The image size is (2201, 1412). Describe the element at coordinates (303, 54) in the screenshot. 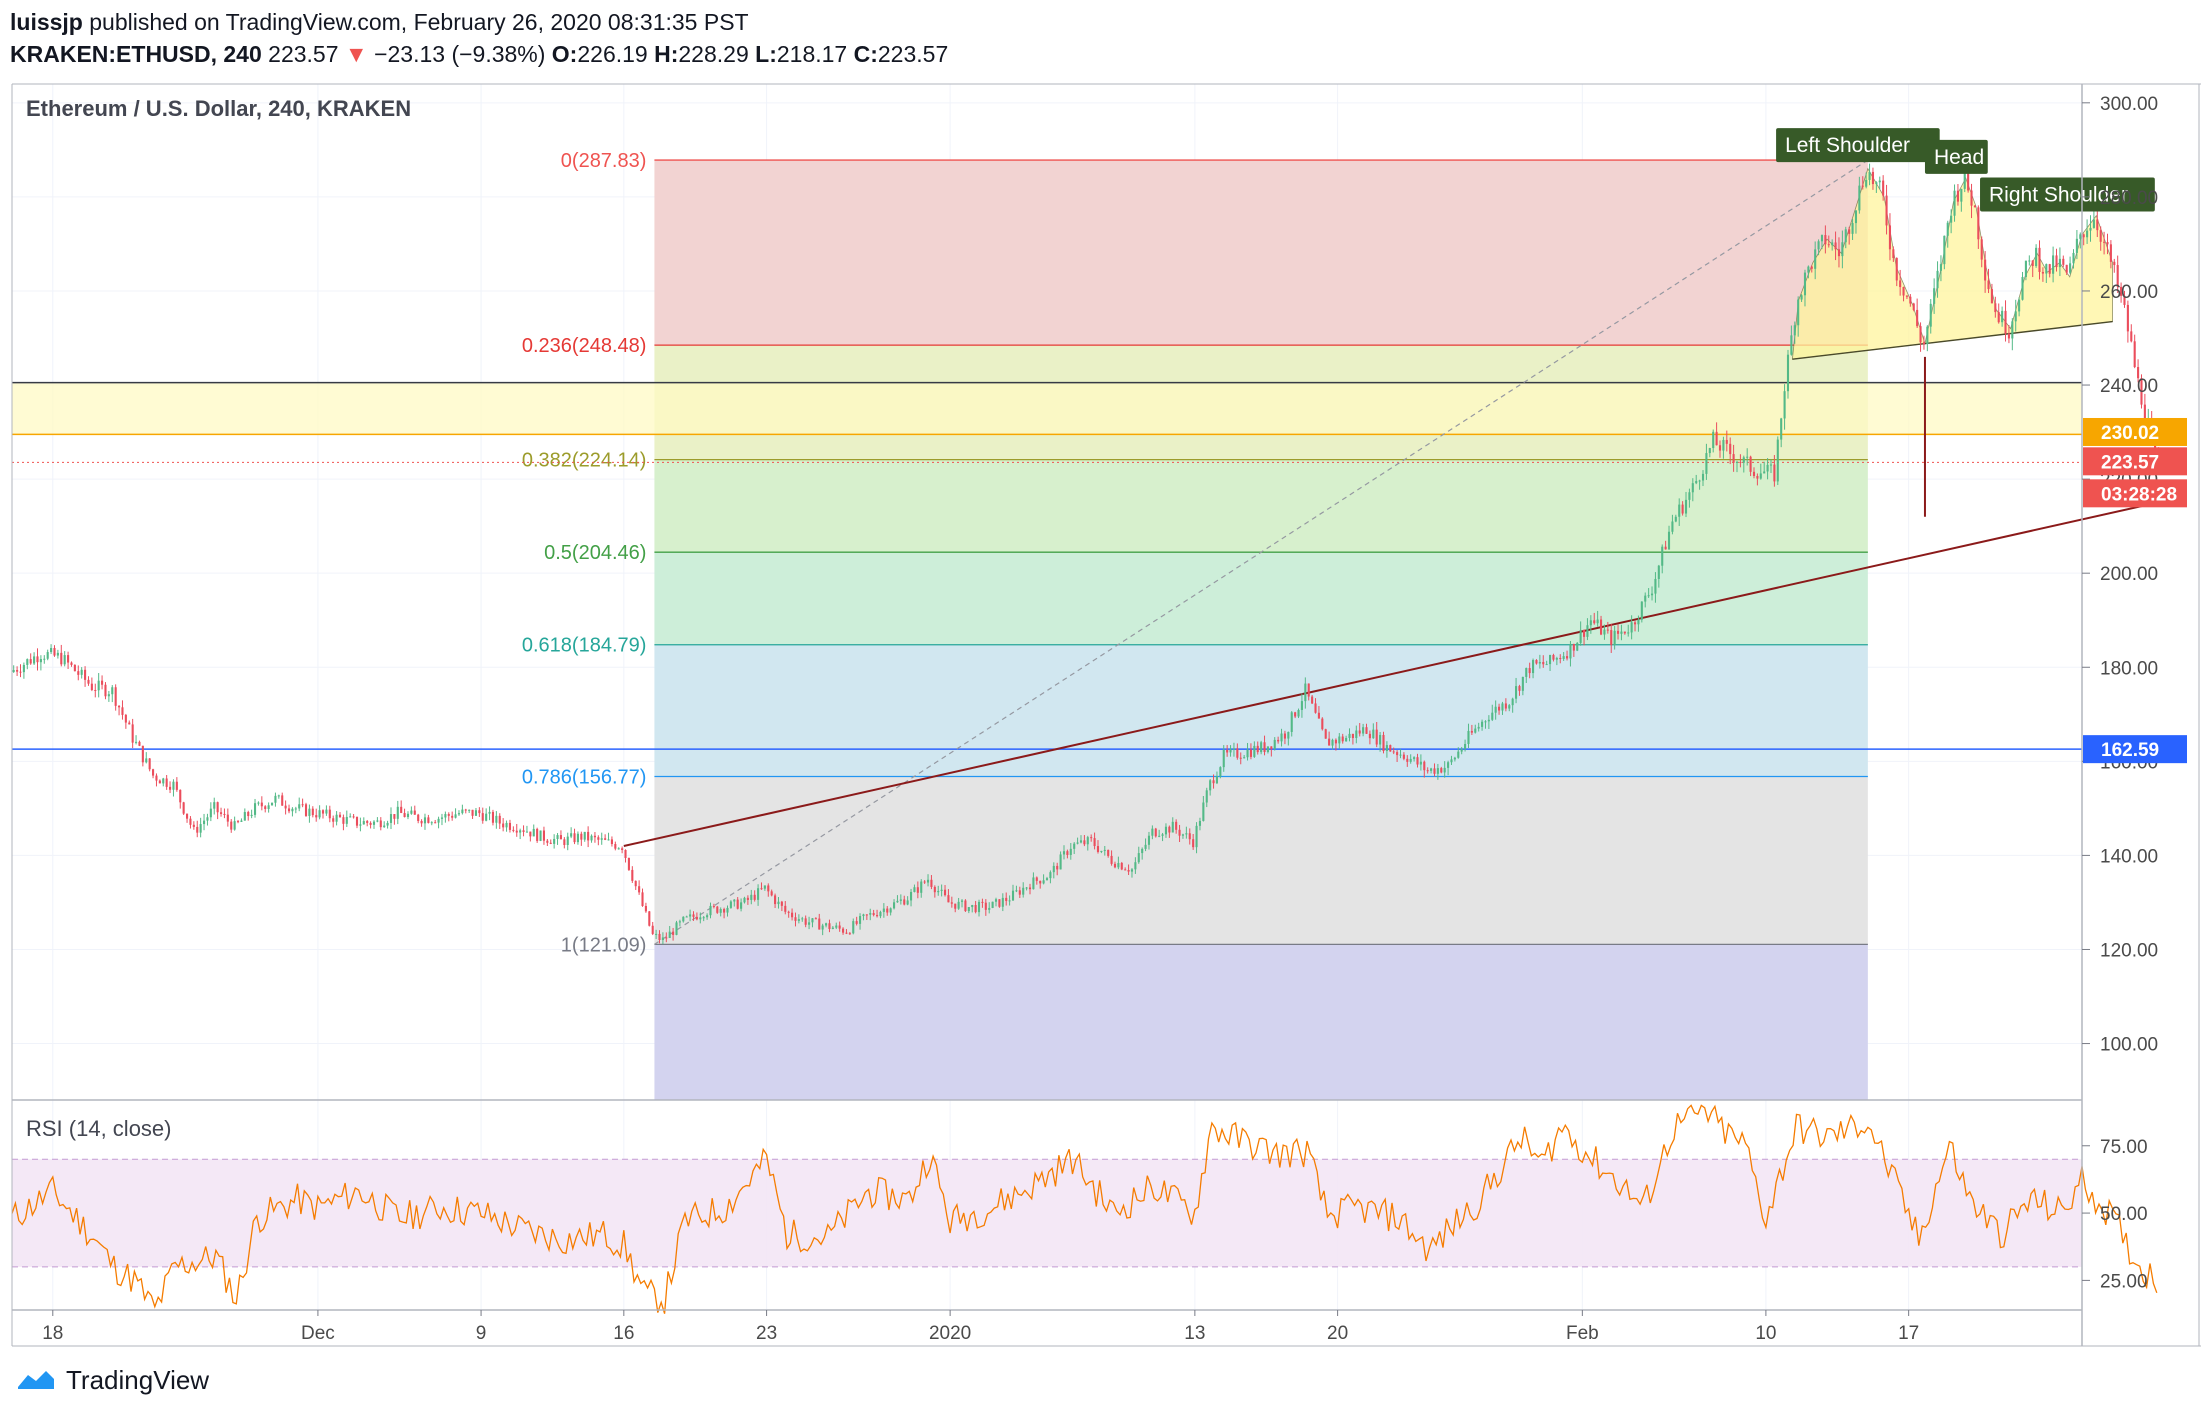

I see `last-price: 223.57` at that location.